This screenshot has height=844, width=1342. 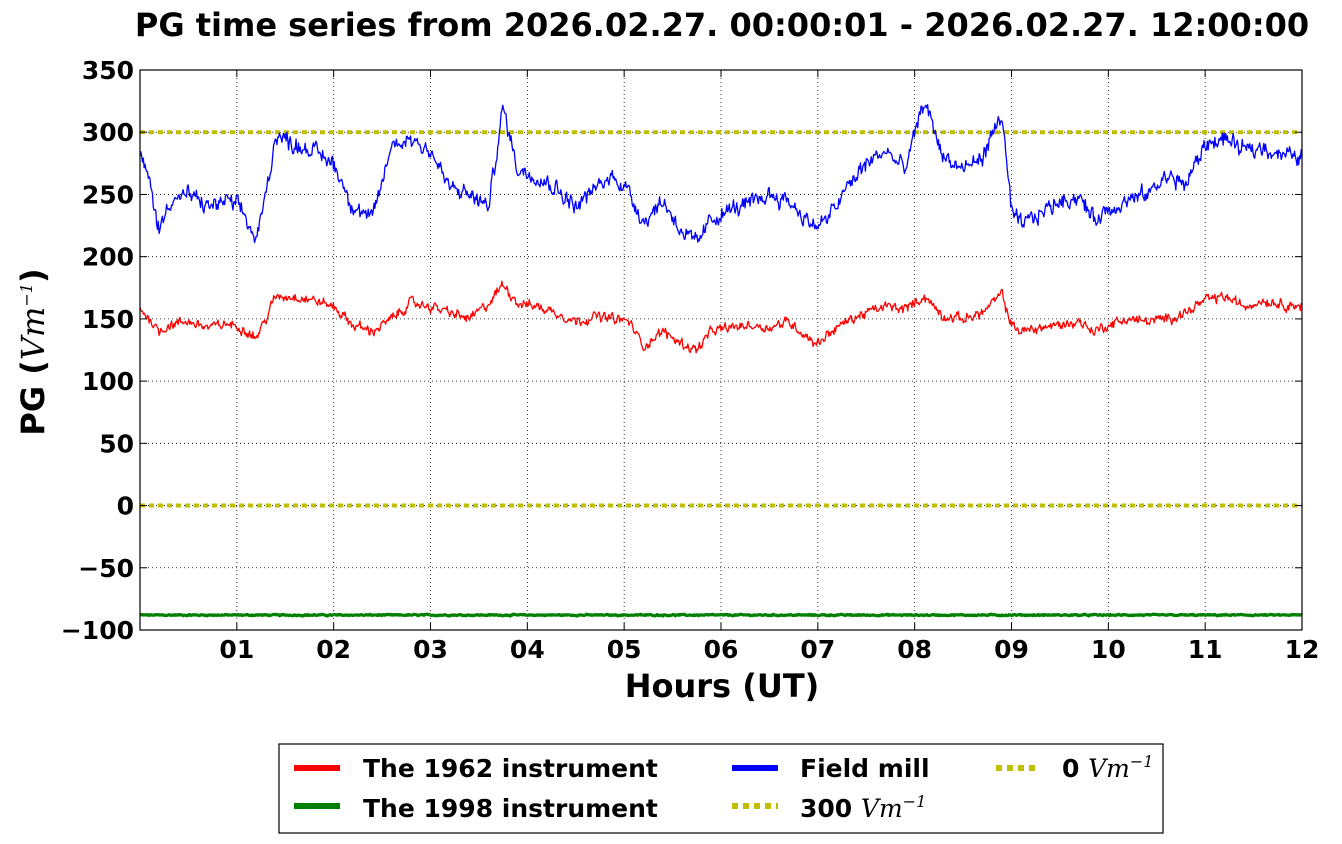 I want to click on legend-label-0: 0 Vm−1, so click(x=1107, y=767).